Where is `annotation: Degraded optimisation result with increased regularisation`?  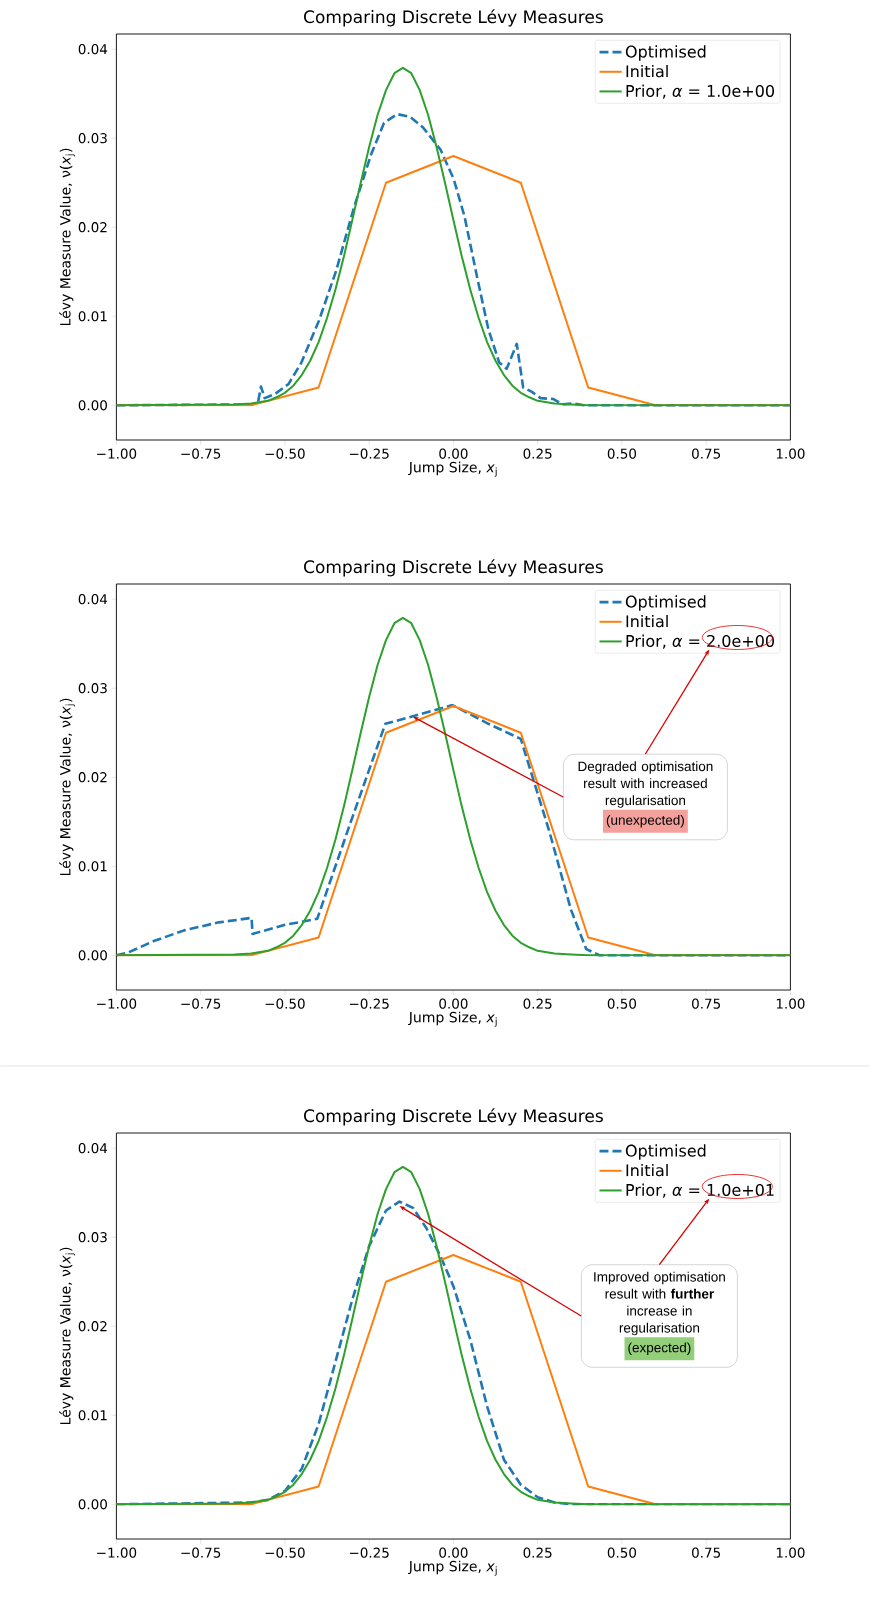
annotation: Degraded optimisation result with increased regularisation is located at coordinates (645, 784).